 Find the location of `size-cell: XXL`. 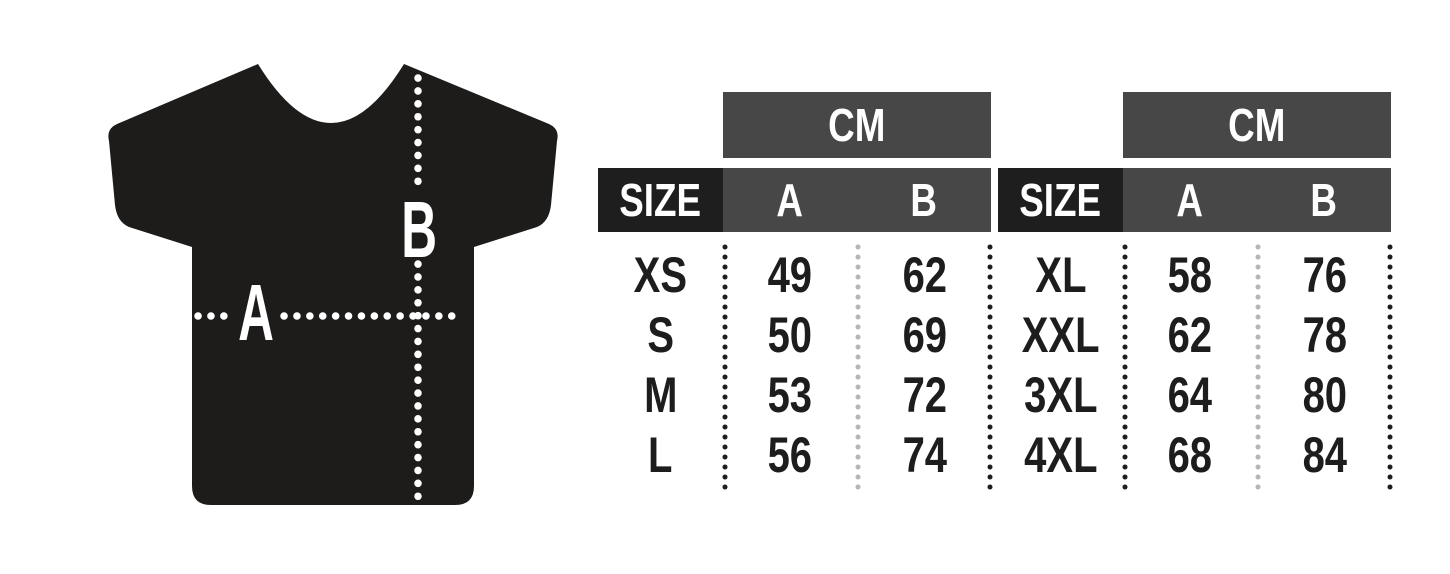

size-cell: XXL is located at coordinates (1060, 335).